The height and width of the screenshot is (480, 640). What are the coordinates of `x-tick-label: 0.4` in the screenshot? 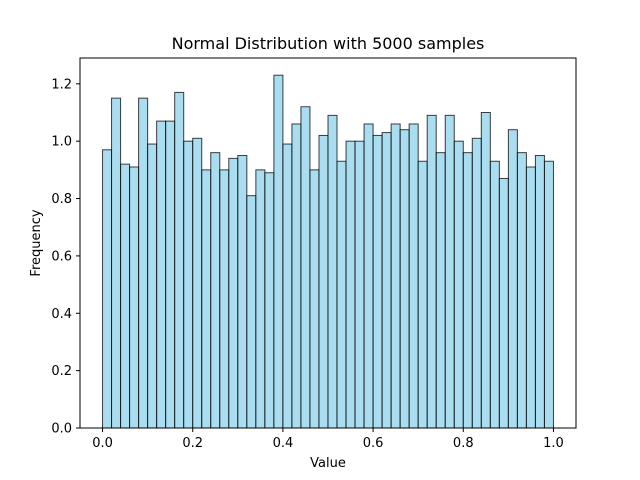 It's located at (283, 443).